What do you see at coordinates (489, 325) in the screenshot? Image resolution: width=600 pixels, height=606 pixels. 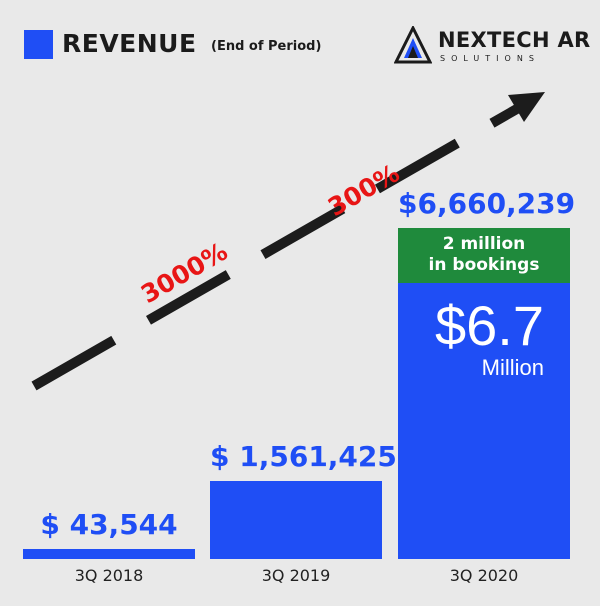 I see `callout-value: $6.7` at bounding box center [489, 325].